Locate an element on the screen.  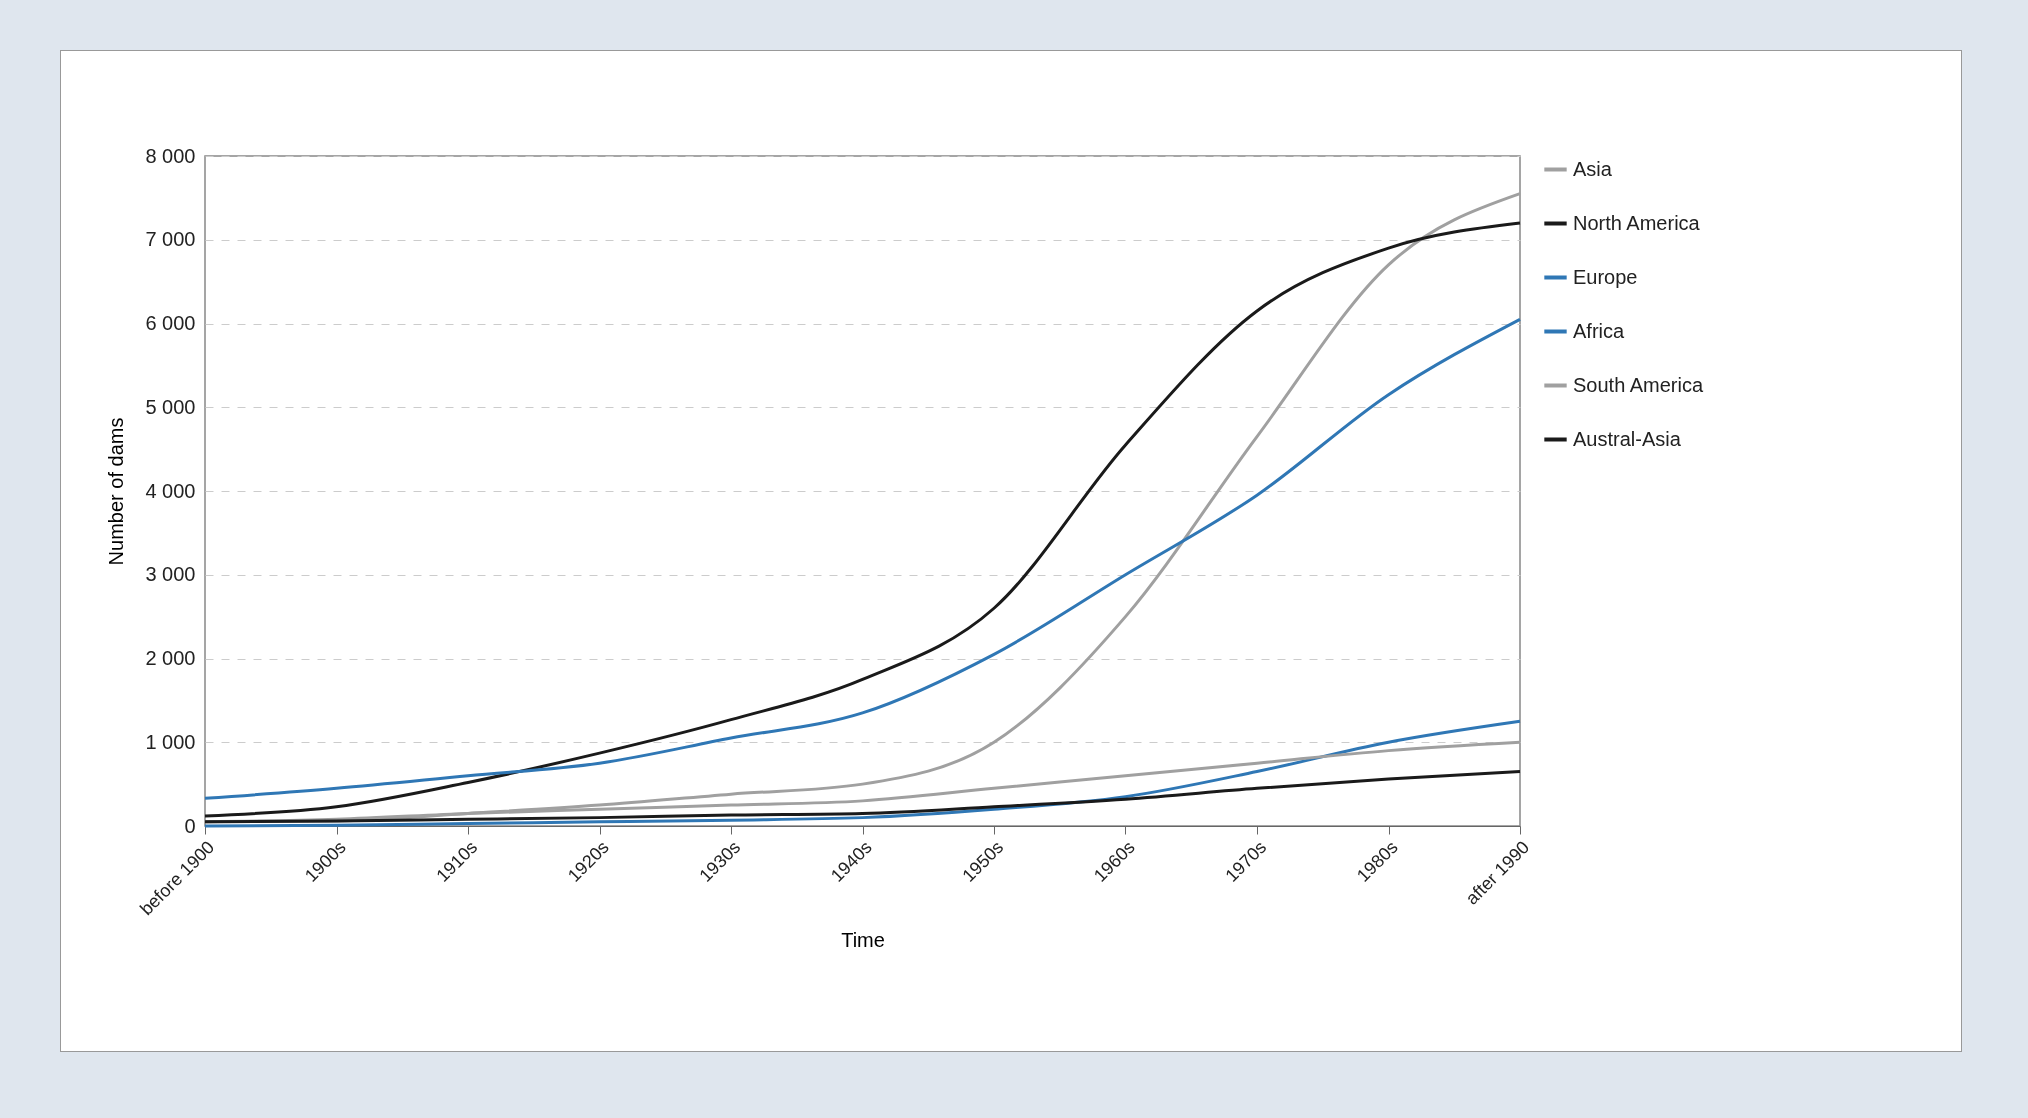
legend-label: Asia is located at coordinates (1593, 168).